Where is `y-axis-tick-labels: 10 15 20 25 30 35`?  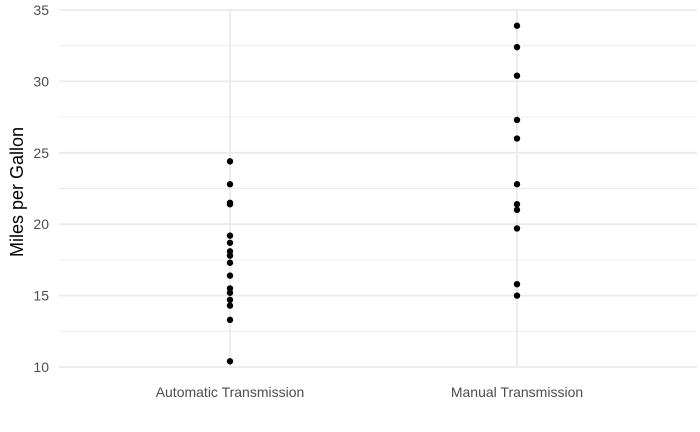
y-axis-tick-labels: 10 15 20 25 30 35 is located at coordinates (41, 188).